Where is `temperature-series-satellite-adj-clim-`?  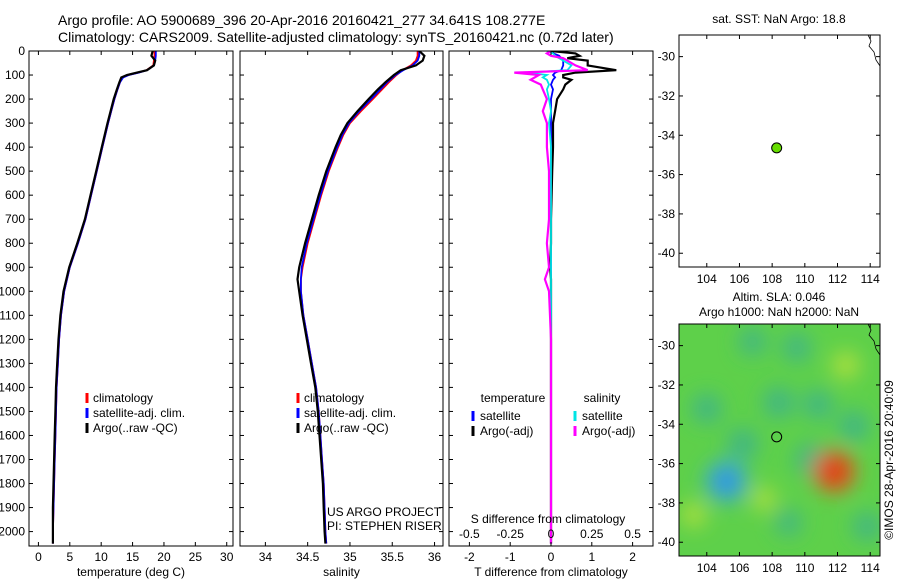 temperature-series-satellite-adj-clim- is located at coordinates (104, 297).